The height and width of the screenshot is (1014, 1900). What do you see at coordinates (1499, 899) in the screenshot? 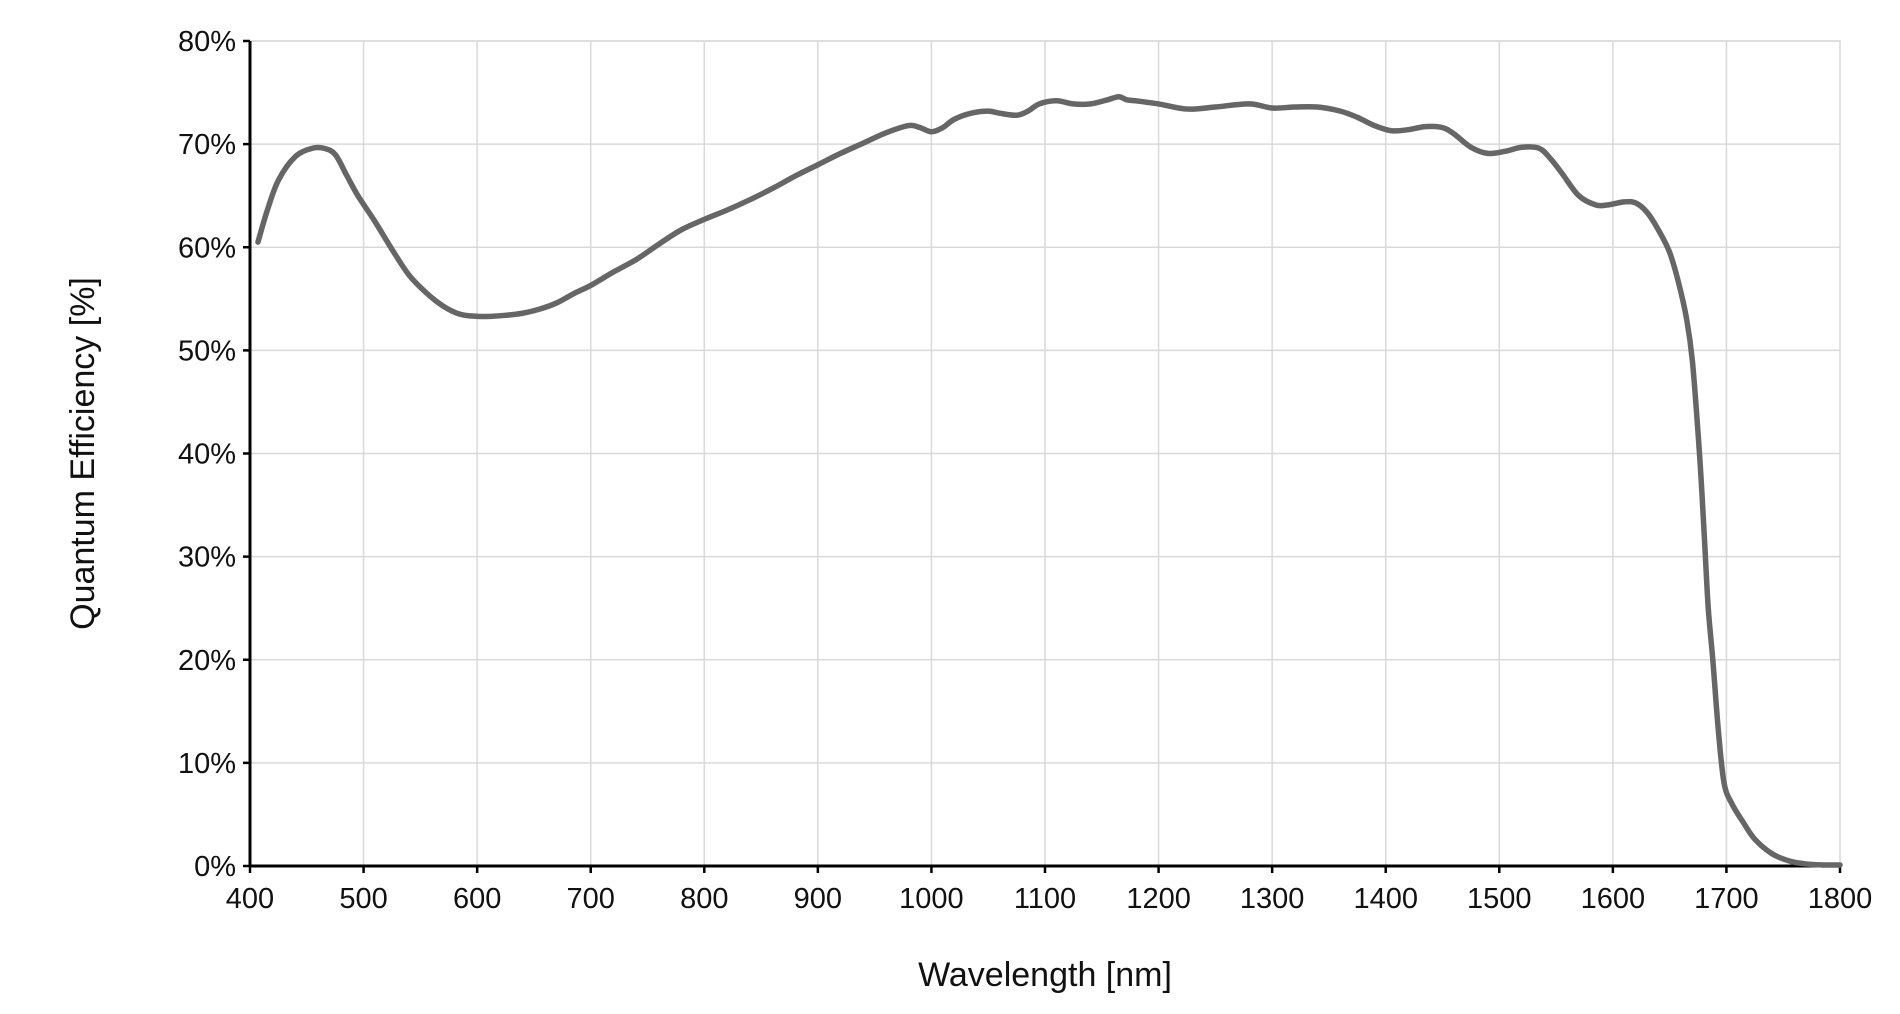
I see `x-tick-label-11: 1500` at bounding box center [1499, 899].